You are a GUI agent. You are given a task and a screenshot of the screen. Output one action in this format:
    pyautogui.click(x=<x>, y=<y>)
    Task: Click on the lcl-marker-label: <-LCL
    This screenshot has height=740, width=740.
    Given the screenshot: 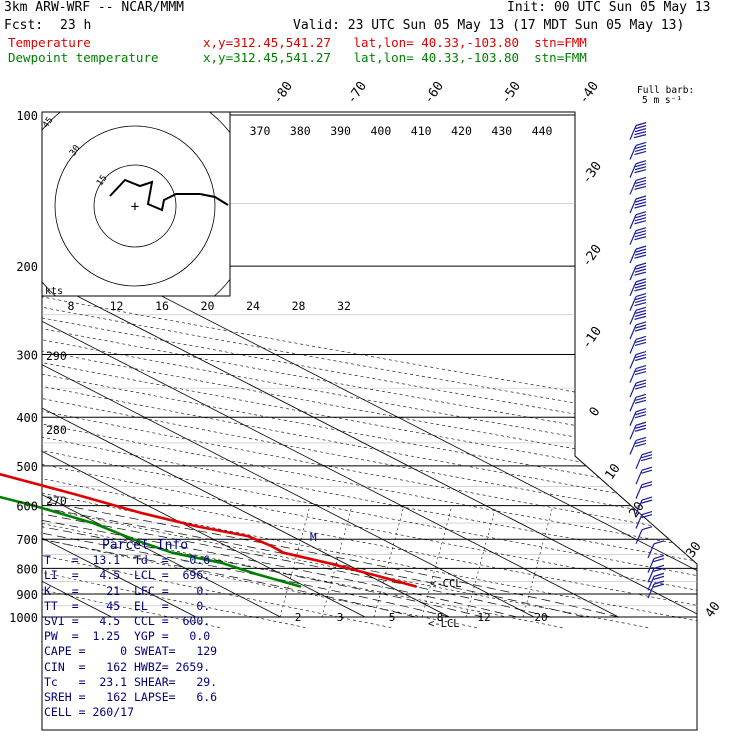 What is the action you would take?
    pyautogui.click(x=444, y=624)
    